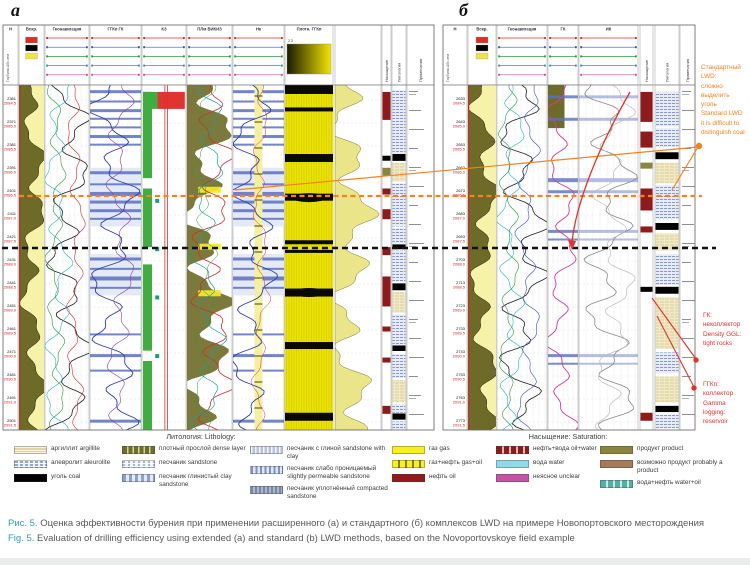 The height and width of the screenshot is (571, 750). Describe the element at coordinates (616, 450) in the screenshot. I see `product-swatch` at that location.